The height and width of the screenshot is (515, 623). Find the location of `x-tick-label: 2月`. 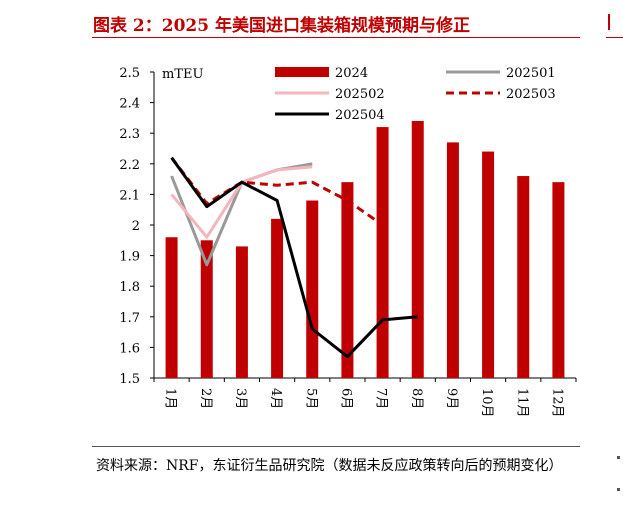

x-tick-label: 2月 is located at coordinates (205, 398).